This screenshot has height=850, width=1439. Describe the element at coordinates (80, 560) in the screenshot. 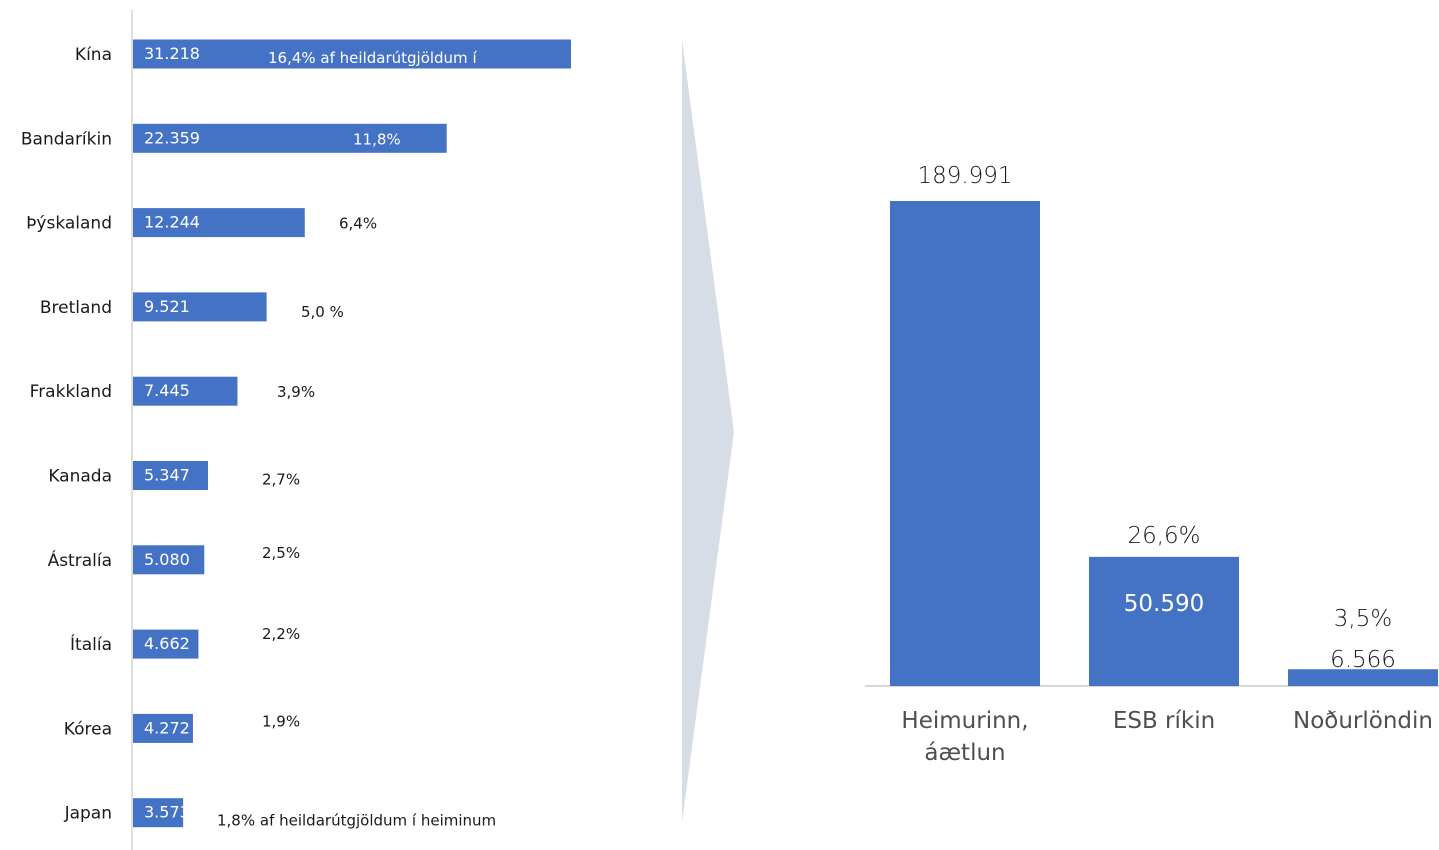

I see `category-label: Ástralía` at that location.